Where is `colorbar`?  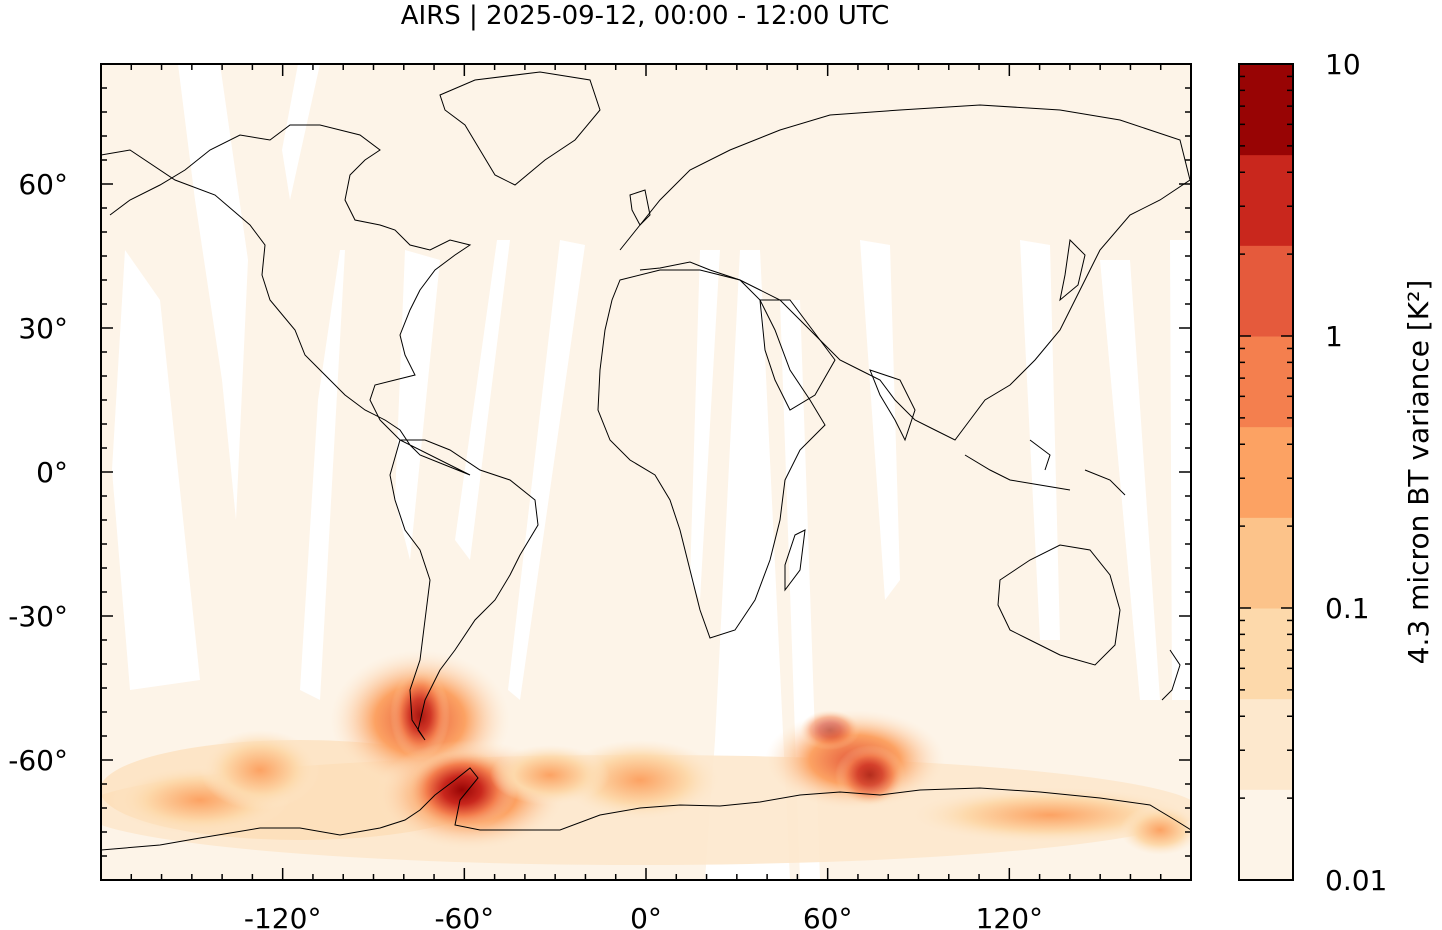 colorbar is located at coordinates (1266, 472).